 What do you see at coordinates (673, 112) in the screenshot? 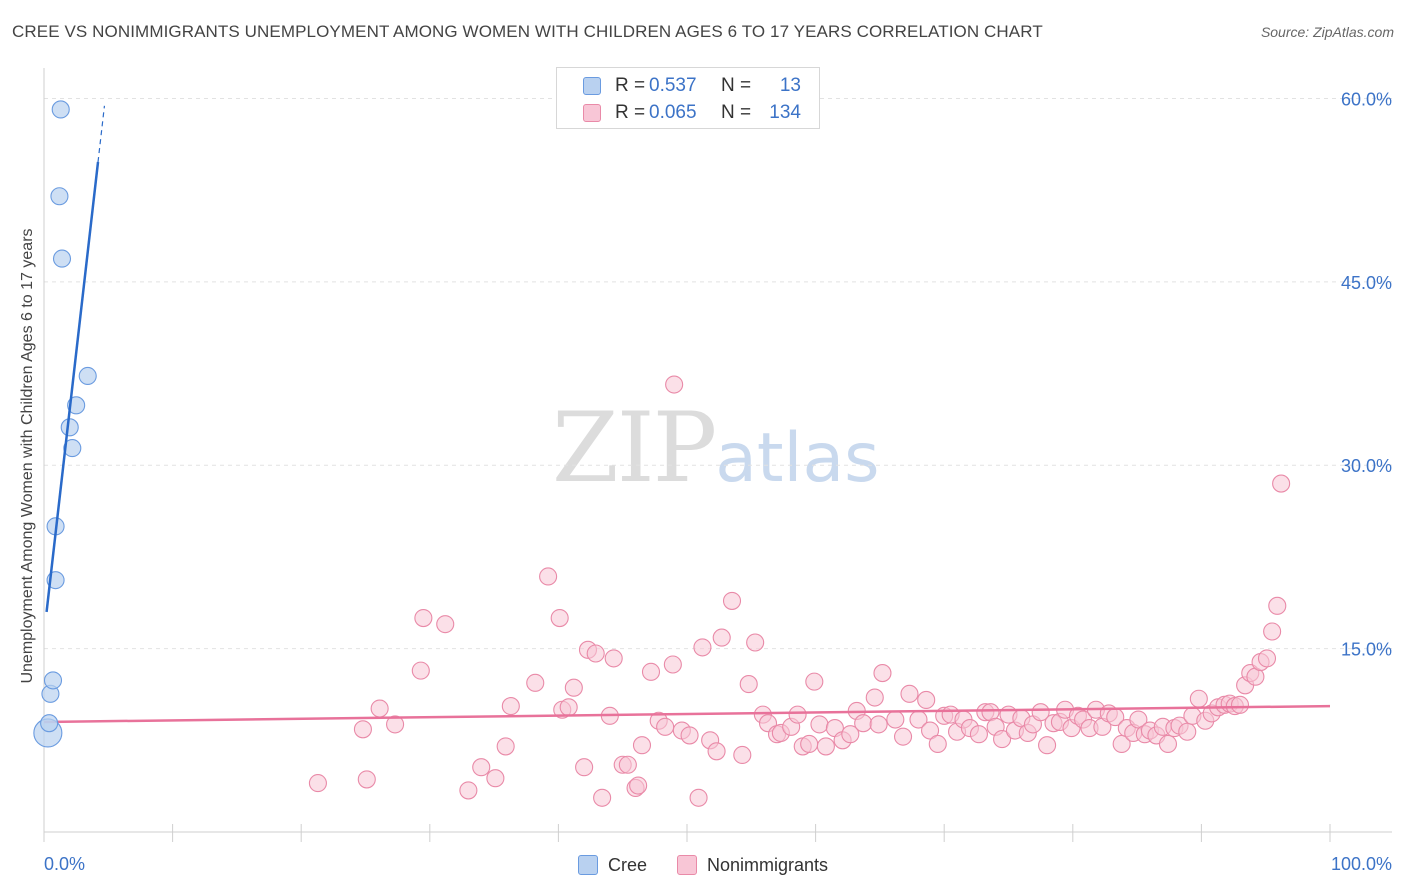
I see `legend-r-value: 0.065` at bounding box center [673, 112].